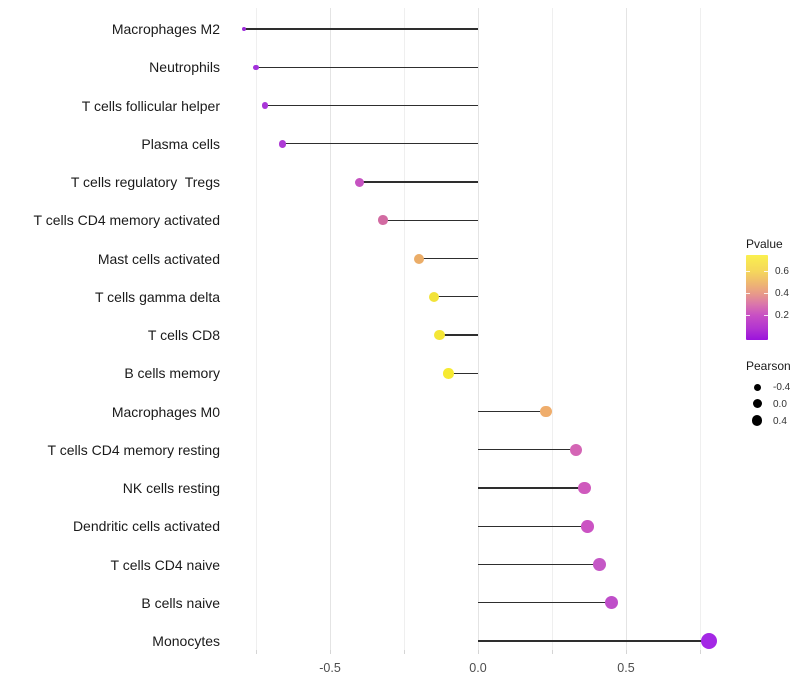  What do you see at coordinates (782, 272) in the screenshot?
I see `colorbar-tick-label: 0.6` at bounding box center [782, 272].